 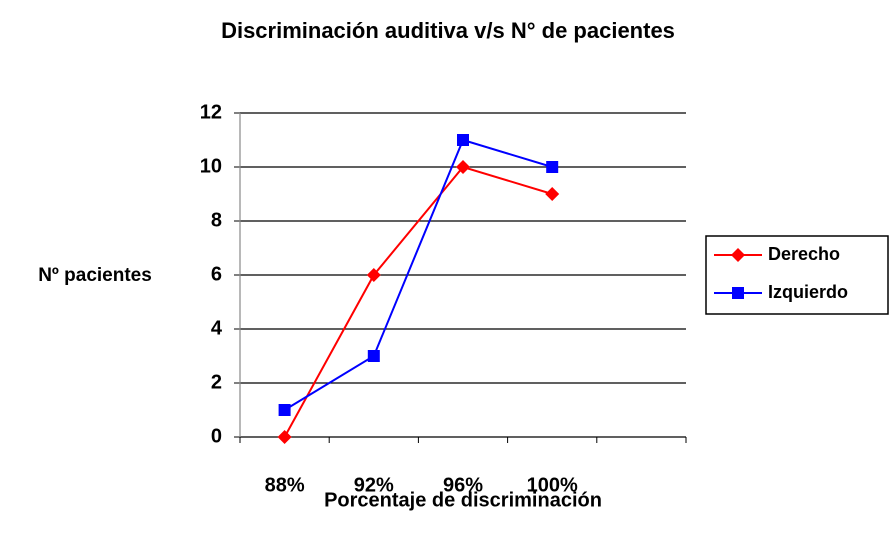 I want to click on x-axis-label: Porcentaje de discriminación, so click(x=463, y=500).